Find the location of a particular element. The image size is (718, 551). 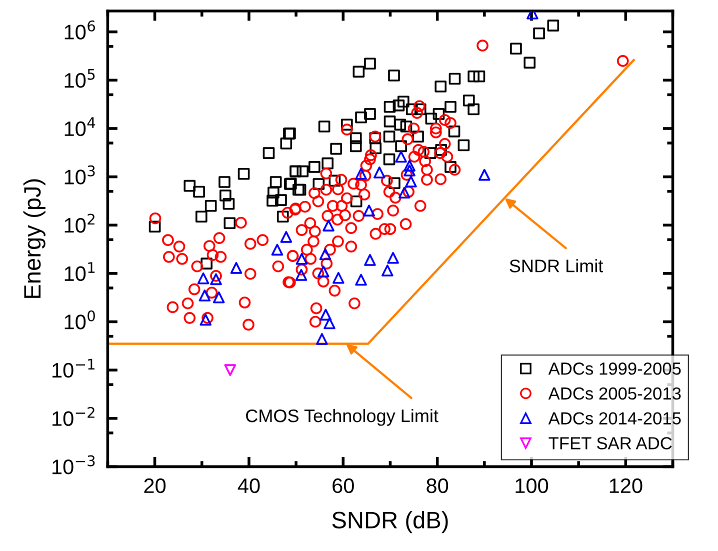

y-tick-label: 10$^{3}$ is located at coordinates (79, 174).